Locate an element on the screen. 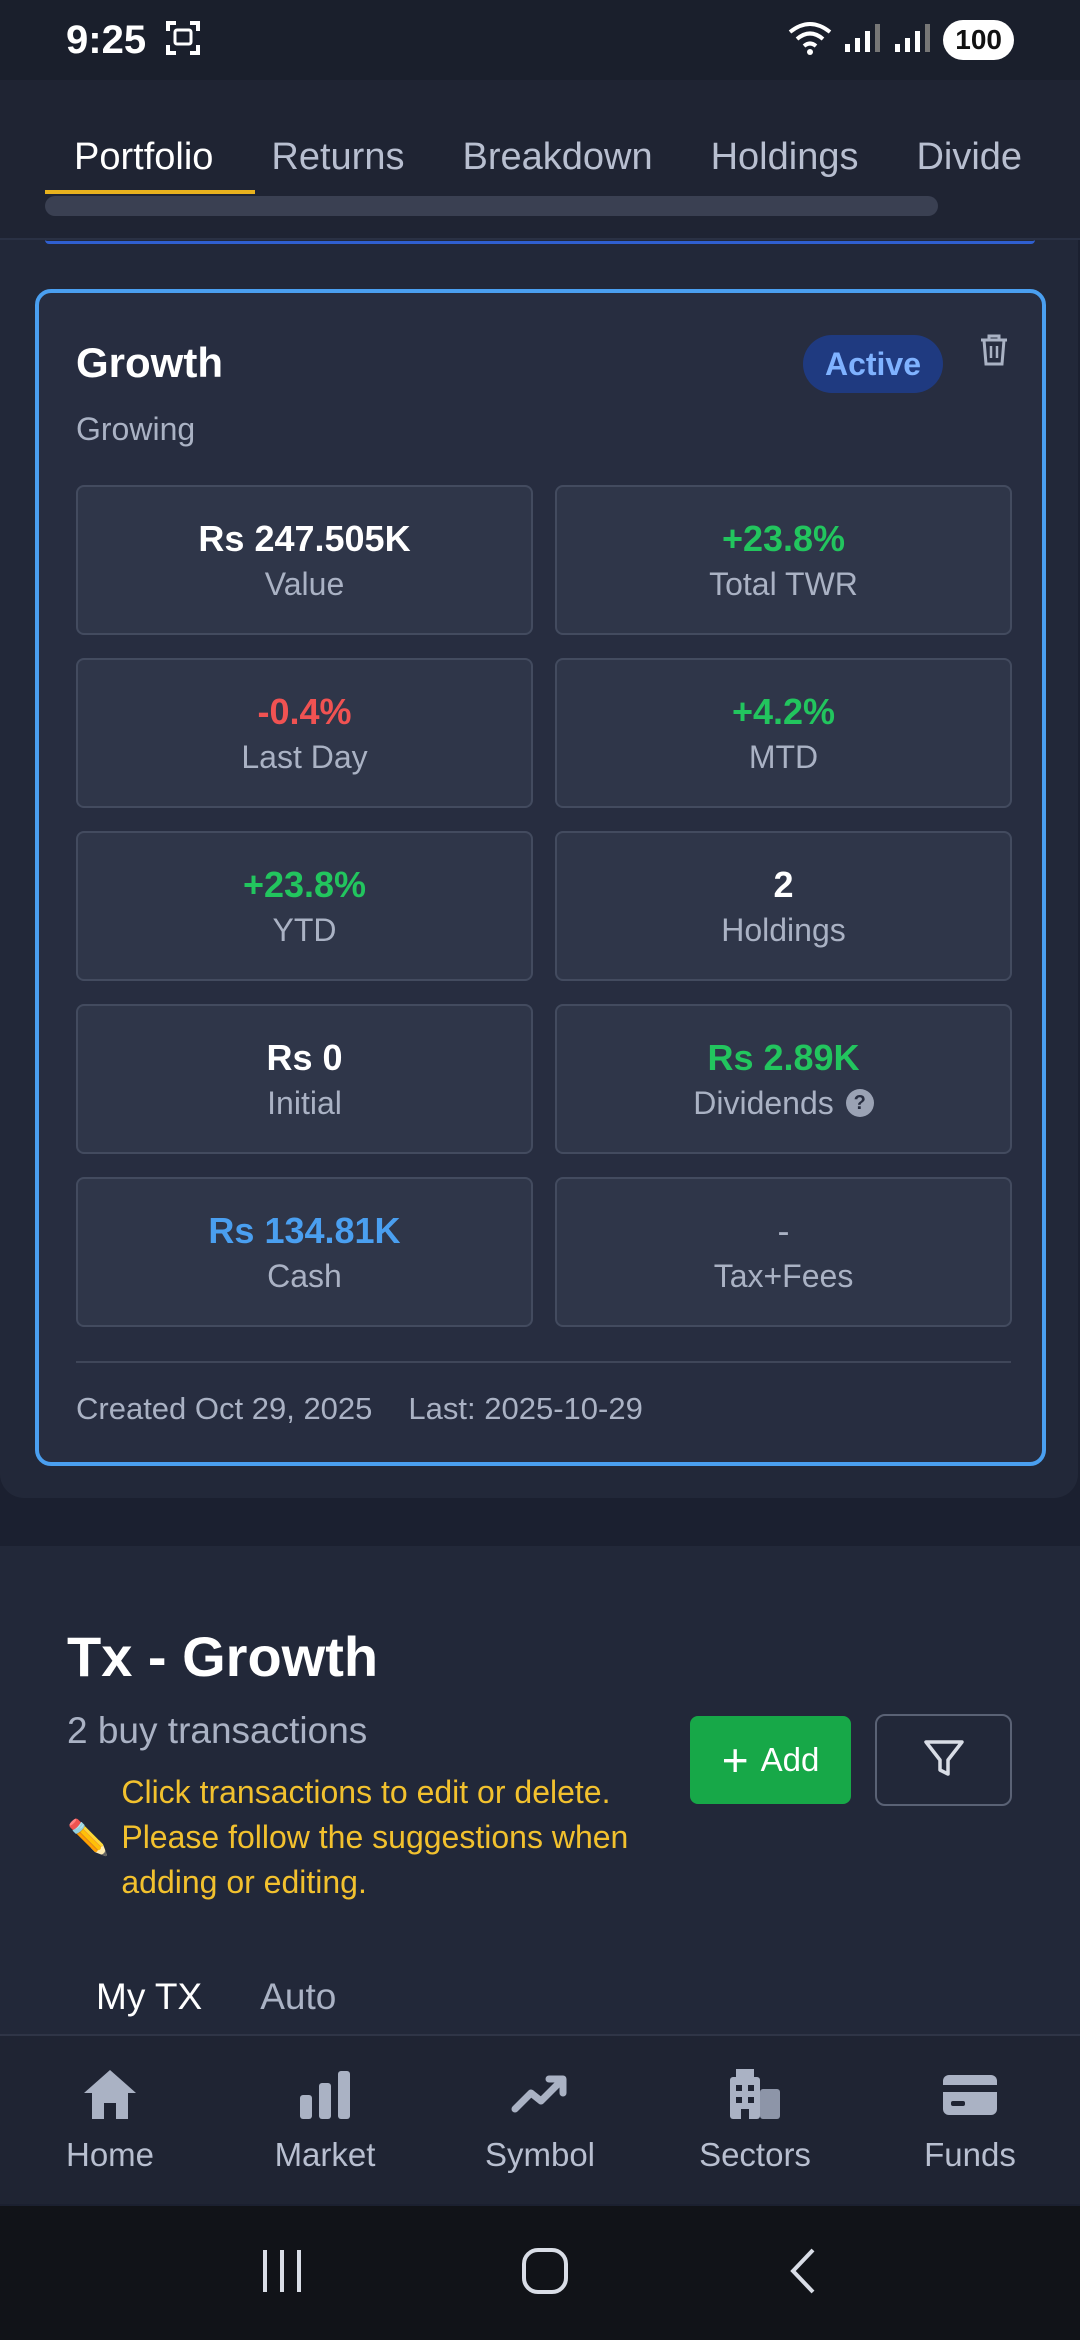  tab-scrollbar is located at coordinates (491, 206).